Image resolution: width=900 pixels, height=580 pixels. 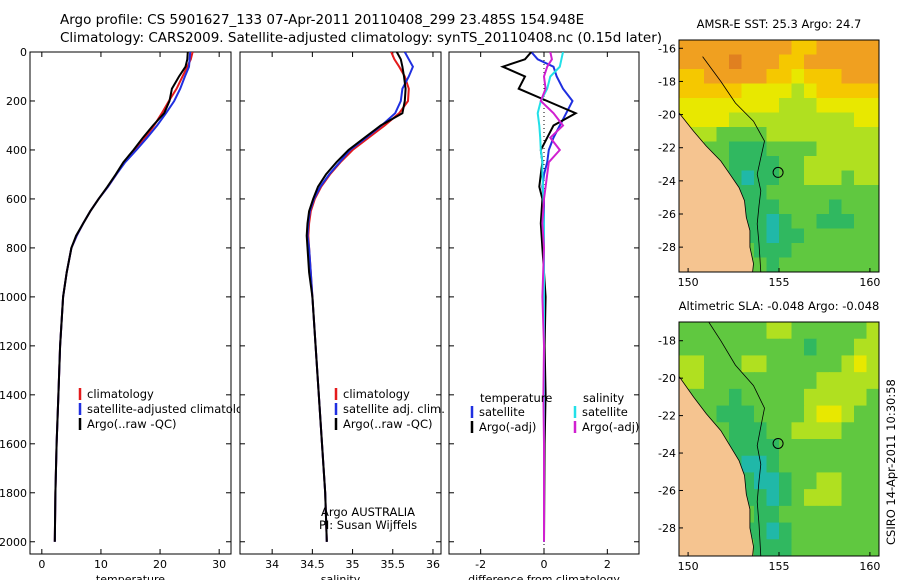 I want to click on sst_map-ytick-label: -22, so click(x=667, y=148).